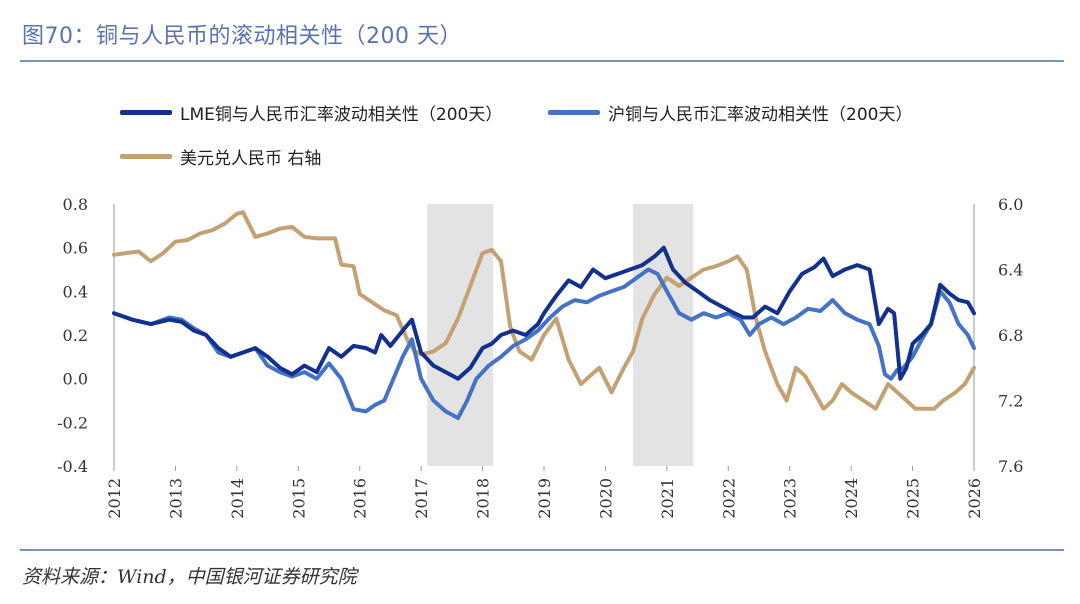 Image resolution: width=1080 pixels, height=604 pixels. What do you see at coordinates (1010, 466) in the screenshot?
I see `right-y-tick-4: 7.6` at bounding box center [1010, 466].